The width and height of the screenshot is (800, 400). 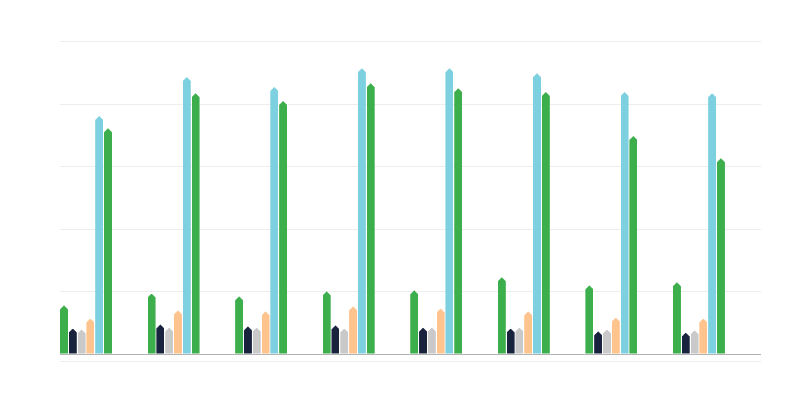 I want to click on x-axis-line, so click(x=410, y=354).